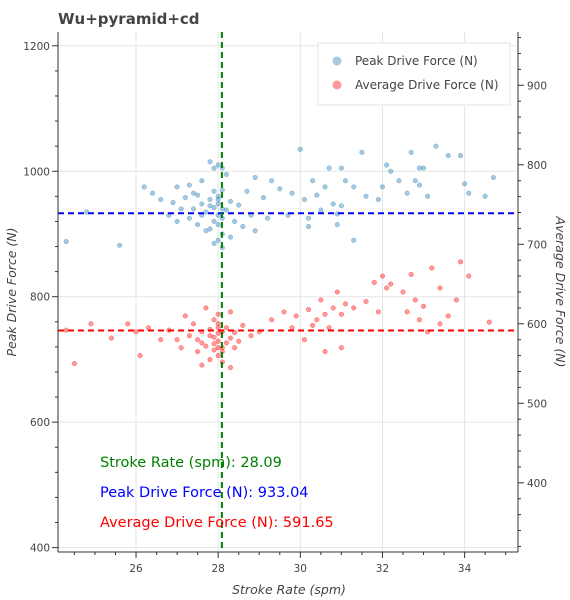 Image resolution: width=570 pixels, height=600 pixels. I want to click on x-tick-label: 34, so click(465, 569).